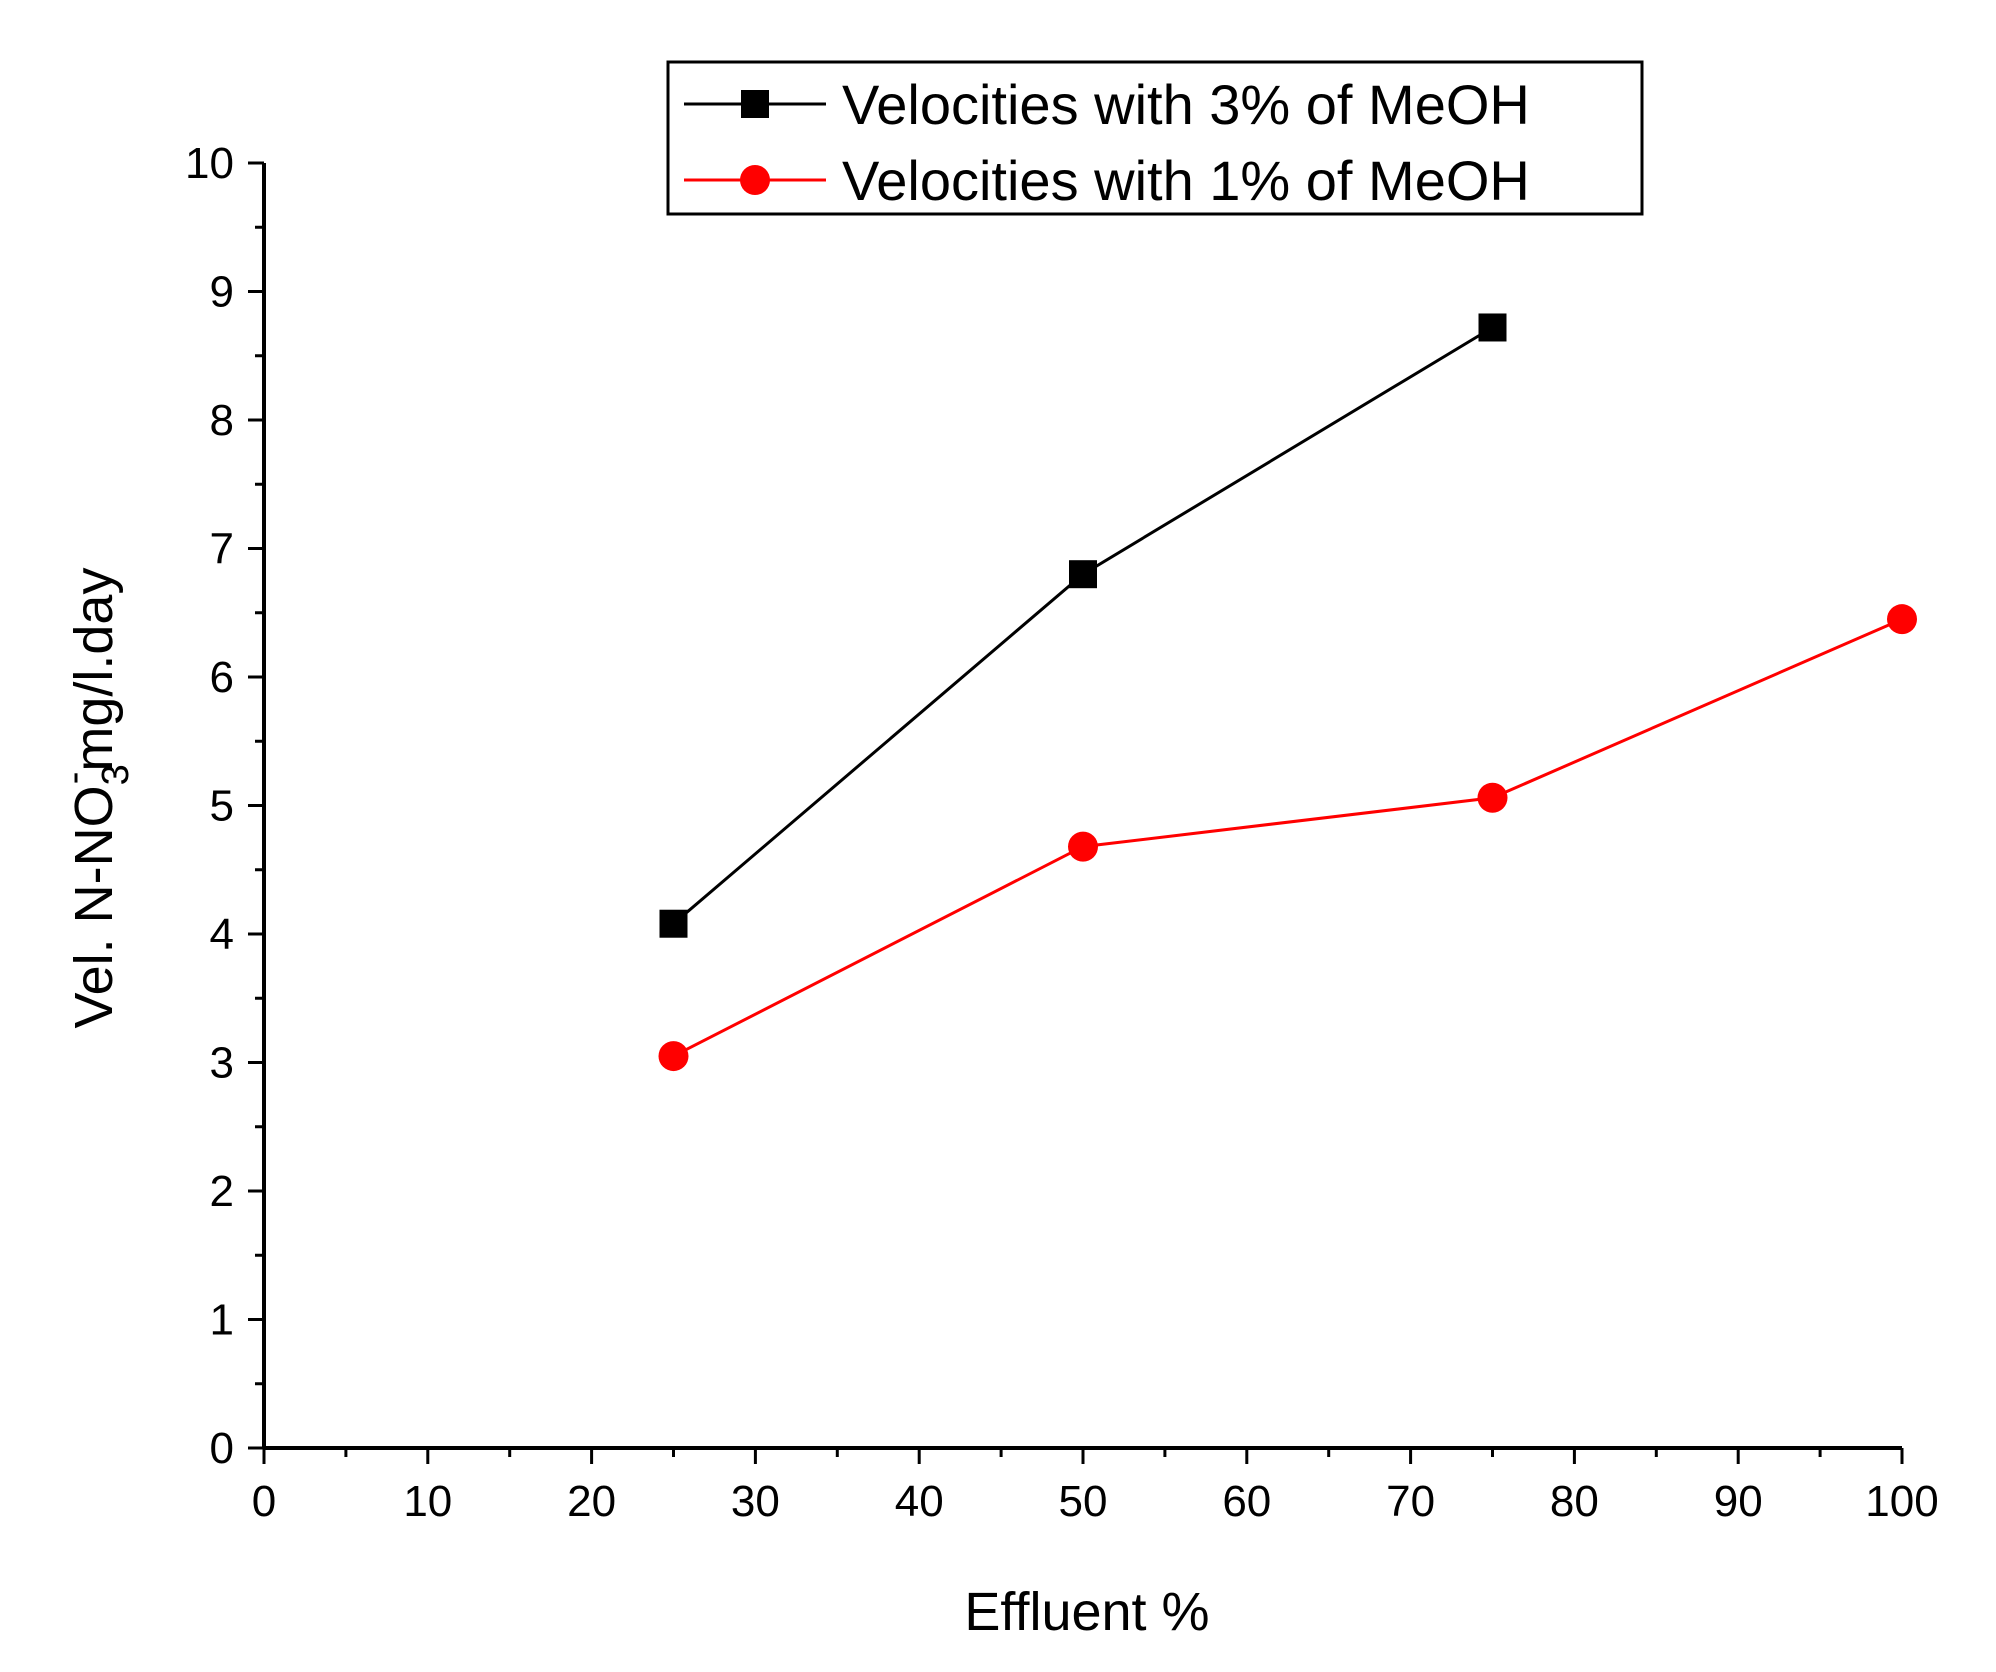 This screenshot has height=1672, width=1996. I want to click on y-tick-label: 1, so click(222, 1320).